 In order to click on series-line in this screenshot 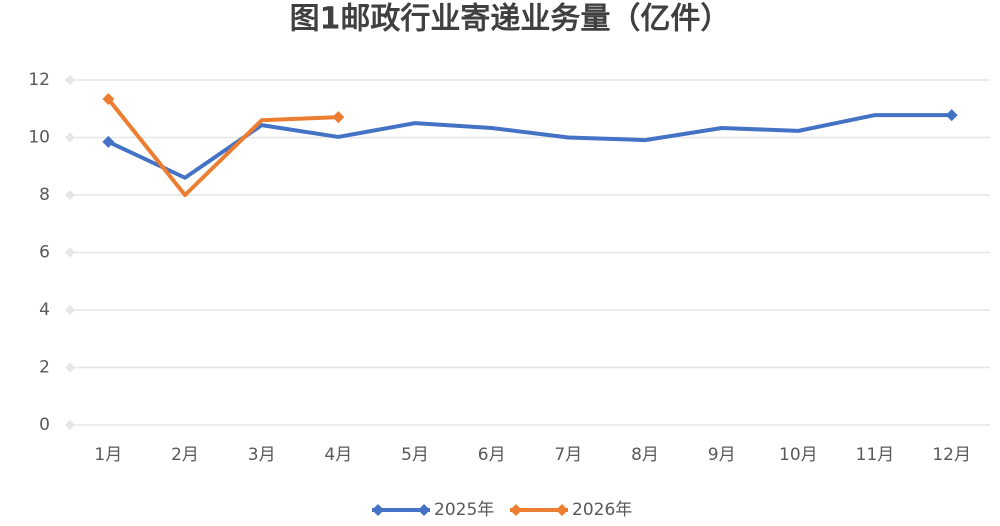, I will do `click(222, 147)`.